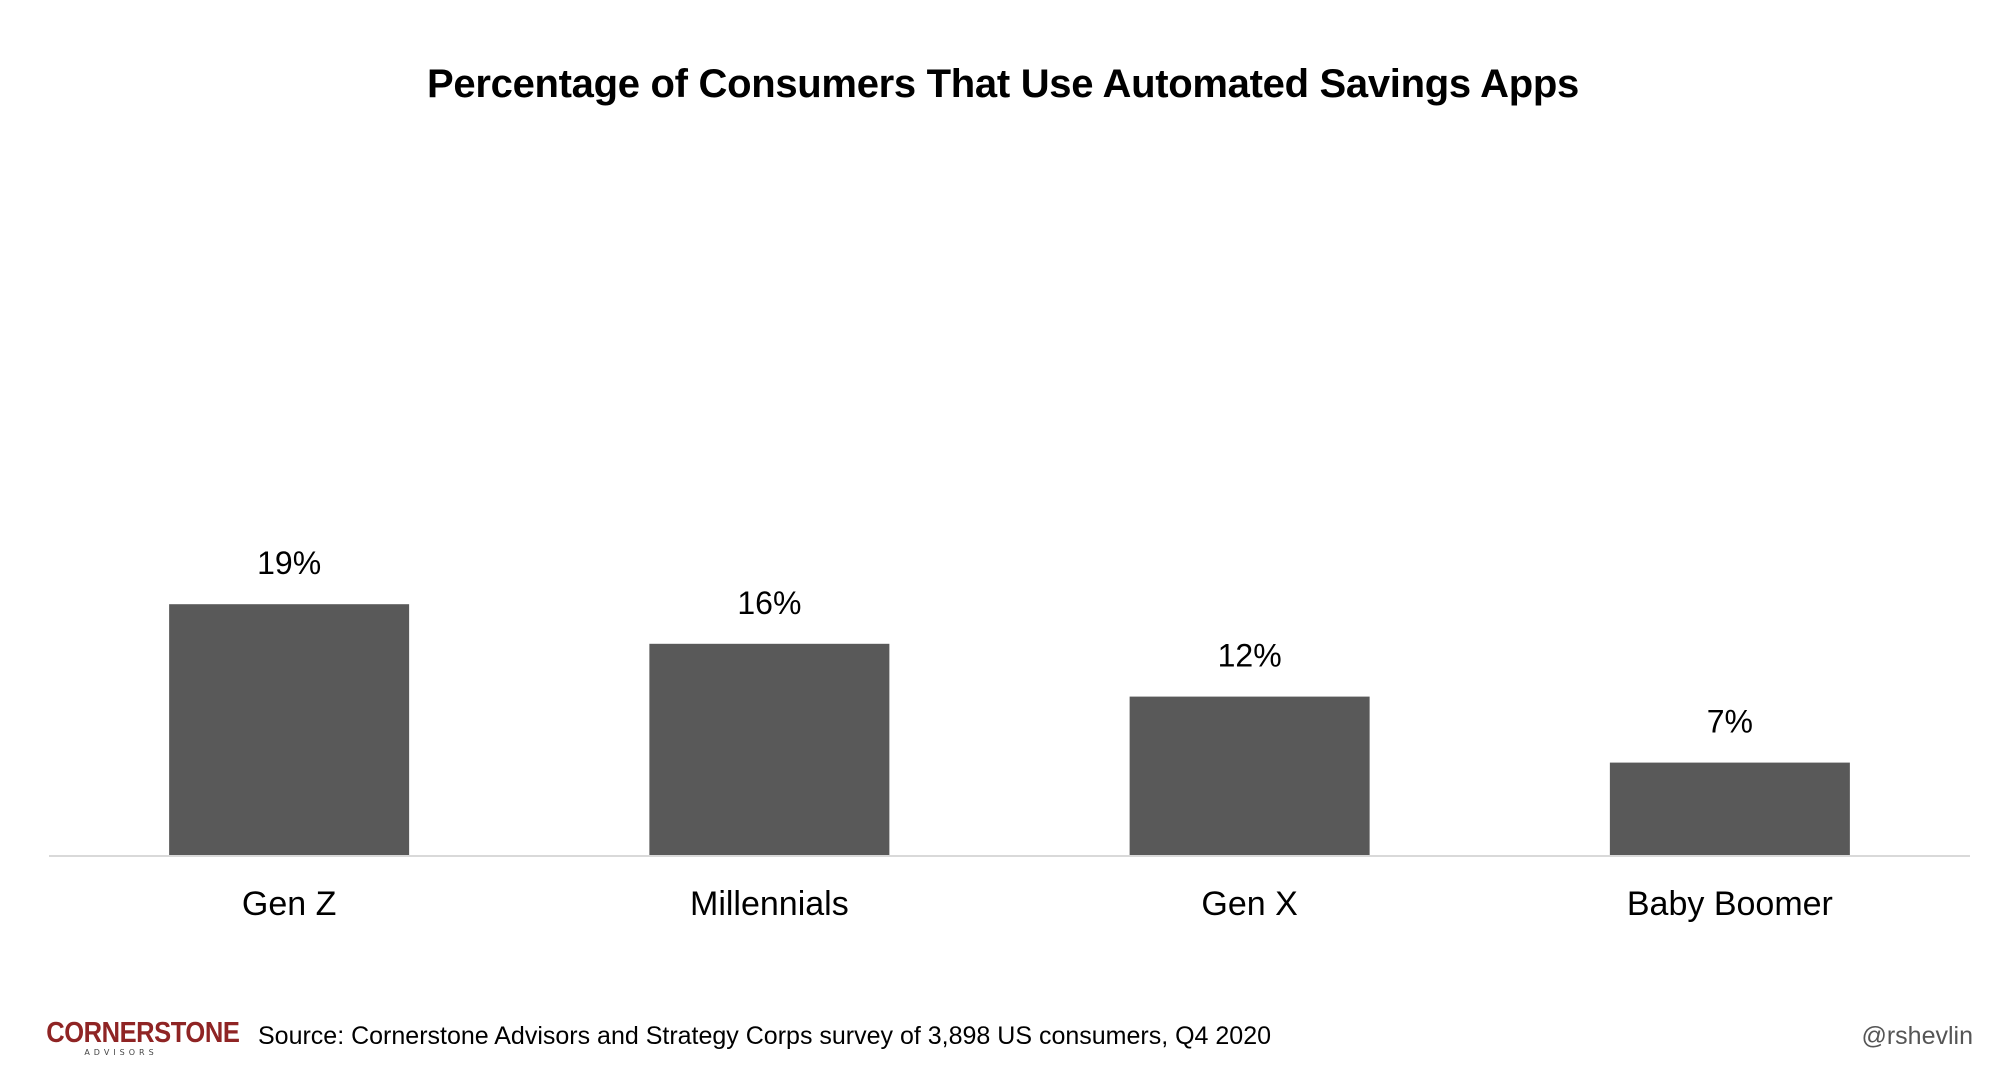 The width and height of the screenshot is (2006, 1080). Describe the element at coordinates (1729, 808) in the screenshot. I see `bar-baby-boomer` at that location.